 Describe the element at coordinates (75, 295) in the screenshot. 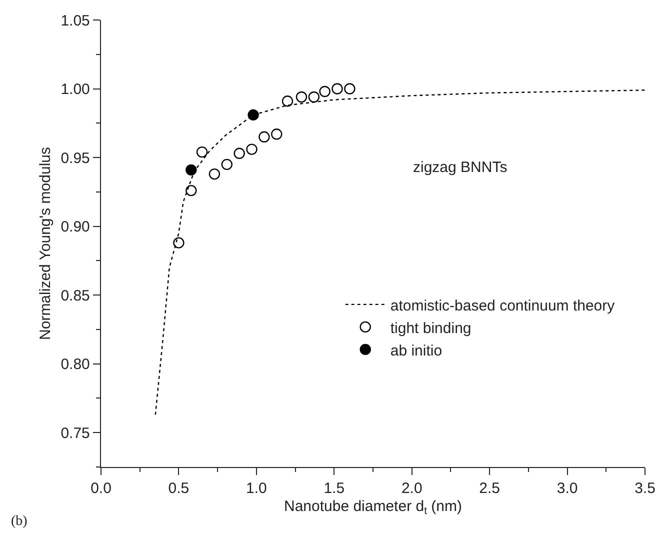

I see `y-tick-label: 0.85` at that location.